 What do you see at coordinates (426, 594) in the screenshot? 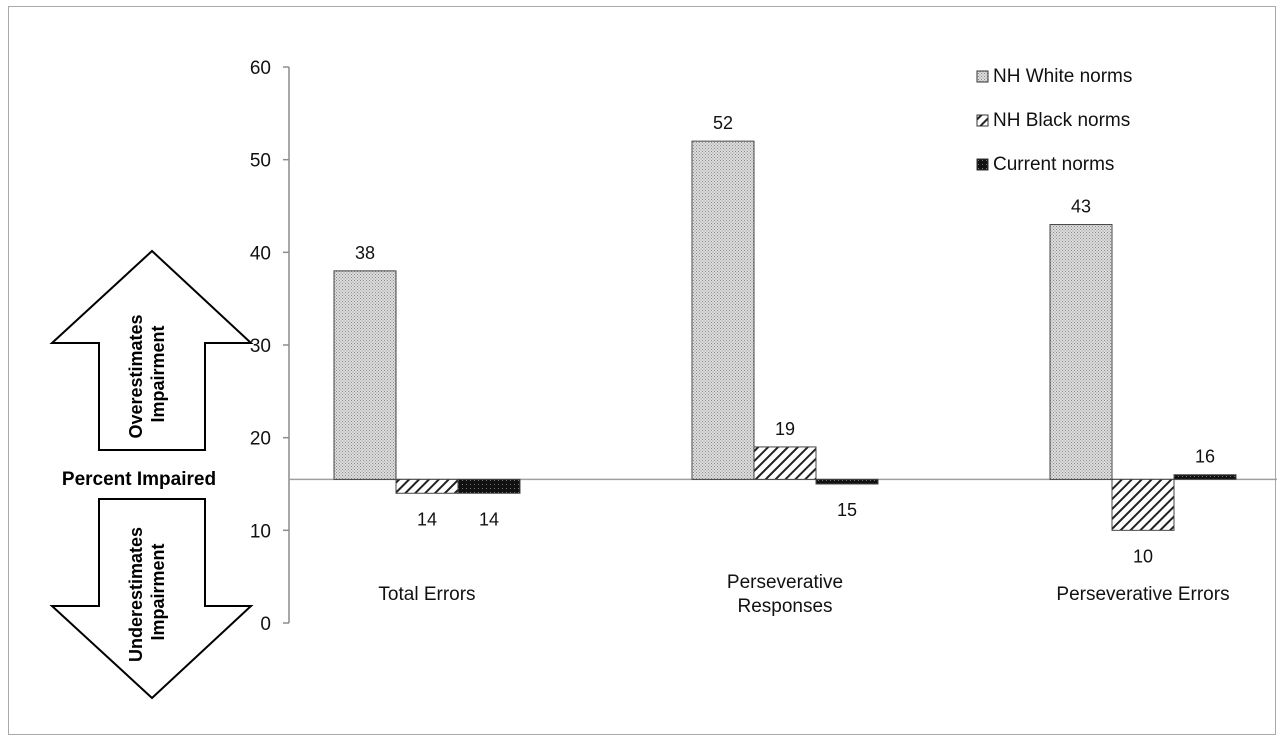
I see `category-label: Total Errors` at bounding box center [426, 594].